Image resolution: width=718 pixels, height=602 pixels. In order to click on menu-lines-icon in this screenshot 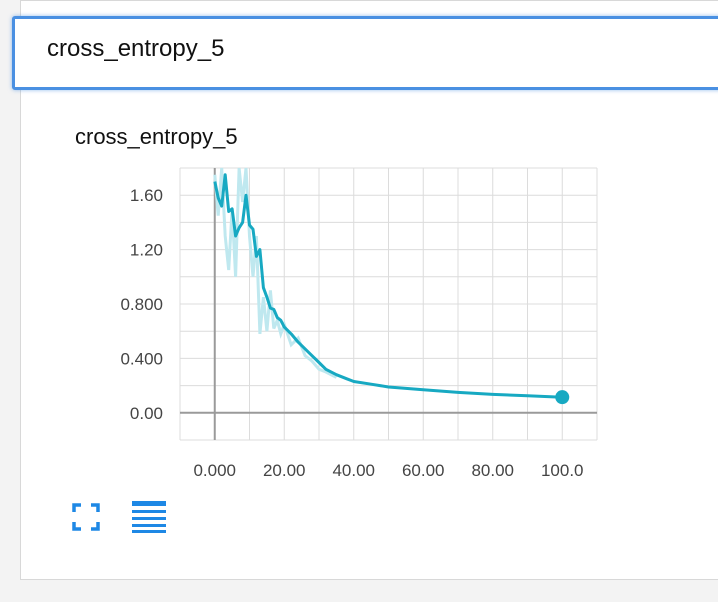, I will do `click(149, 517)`.